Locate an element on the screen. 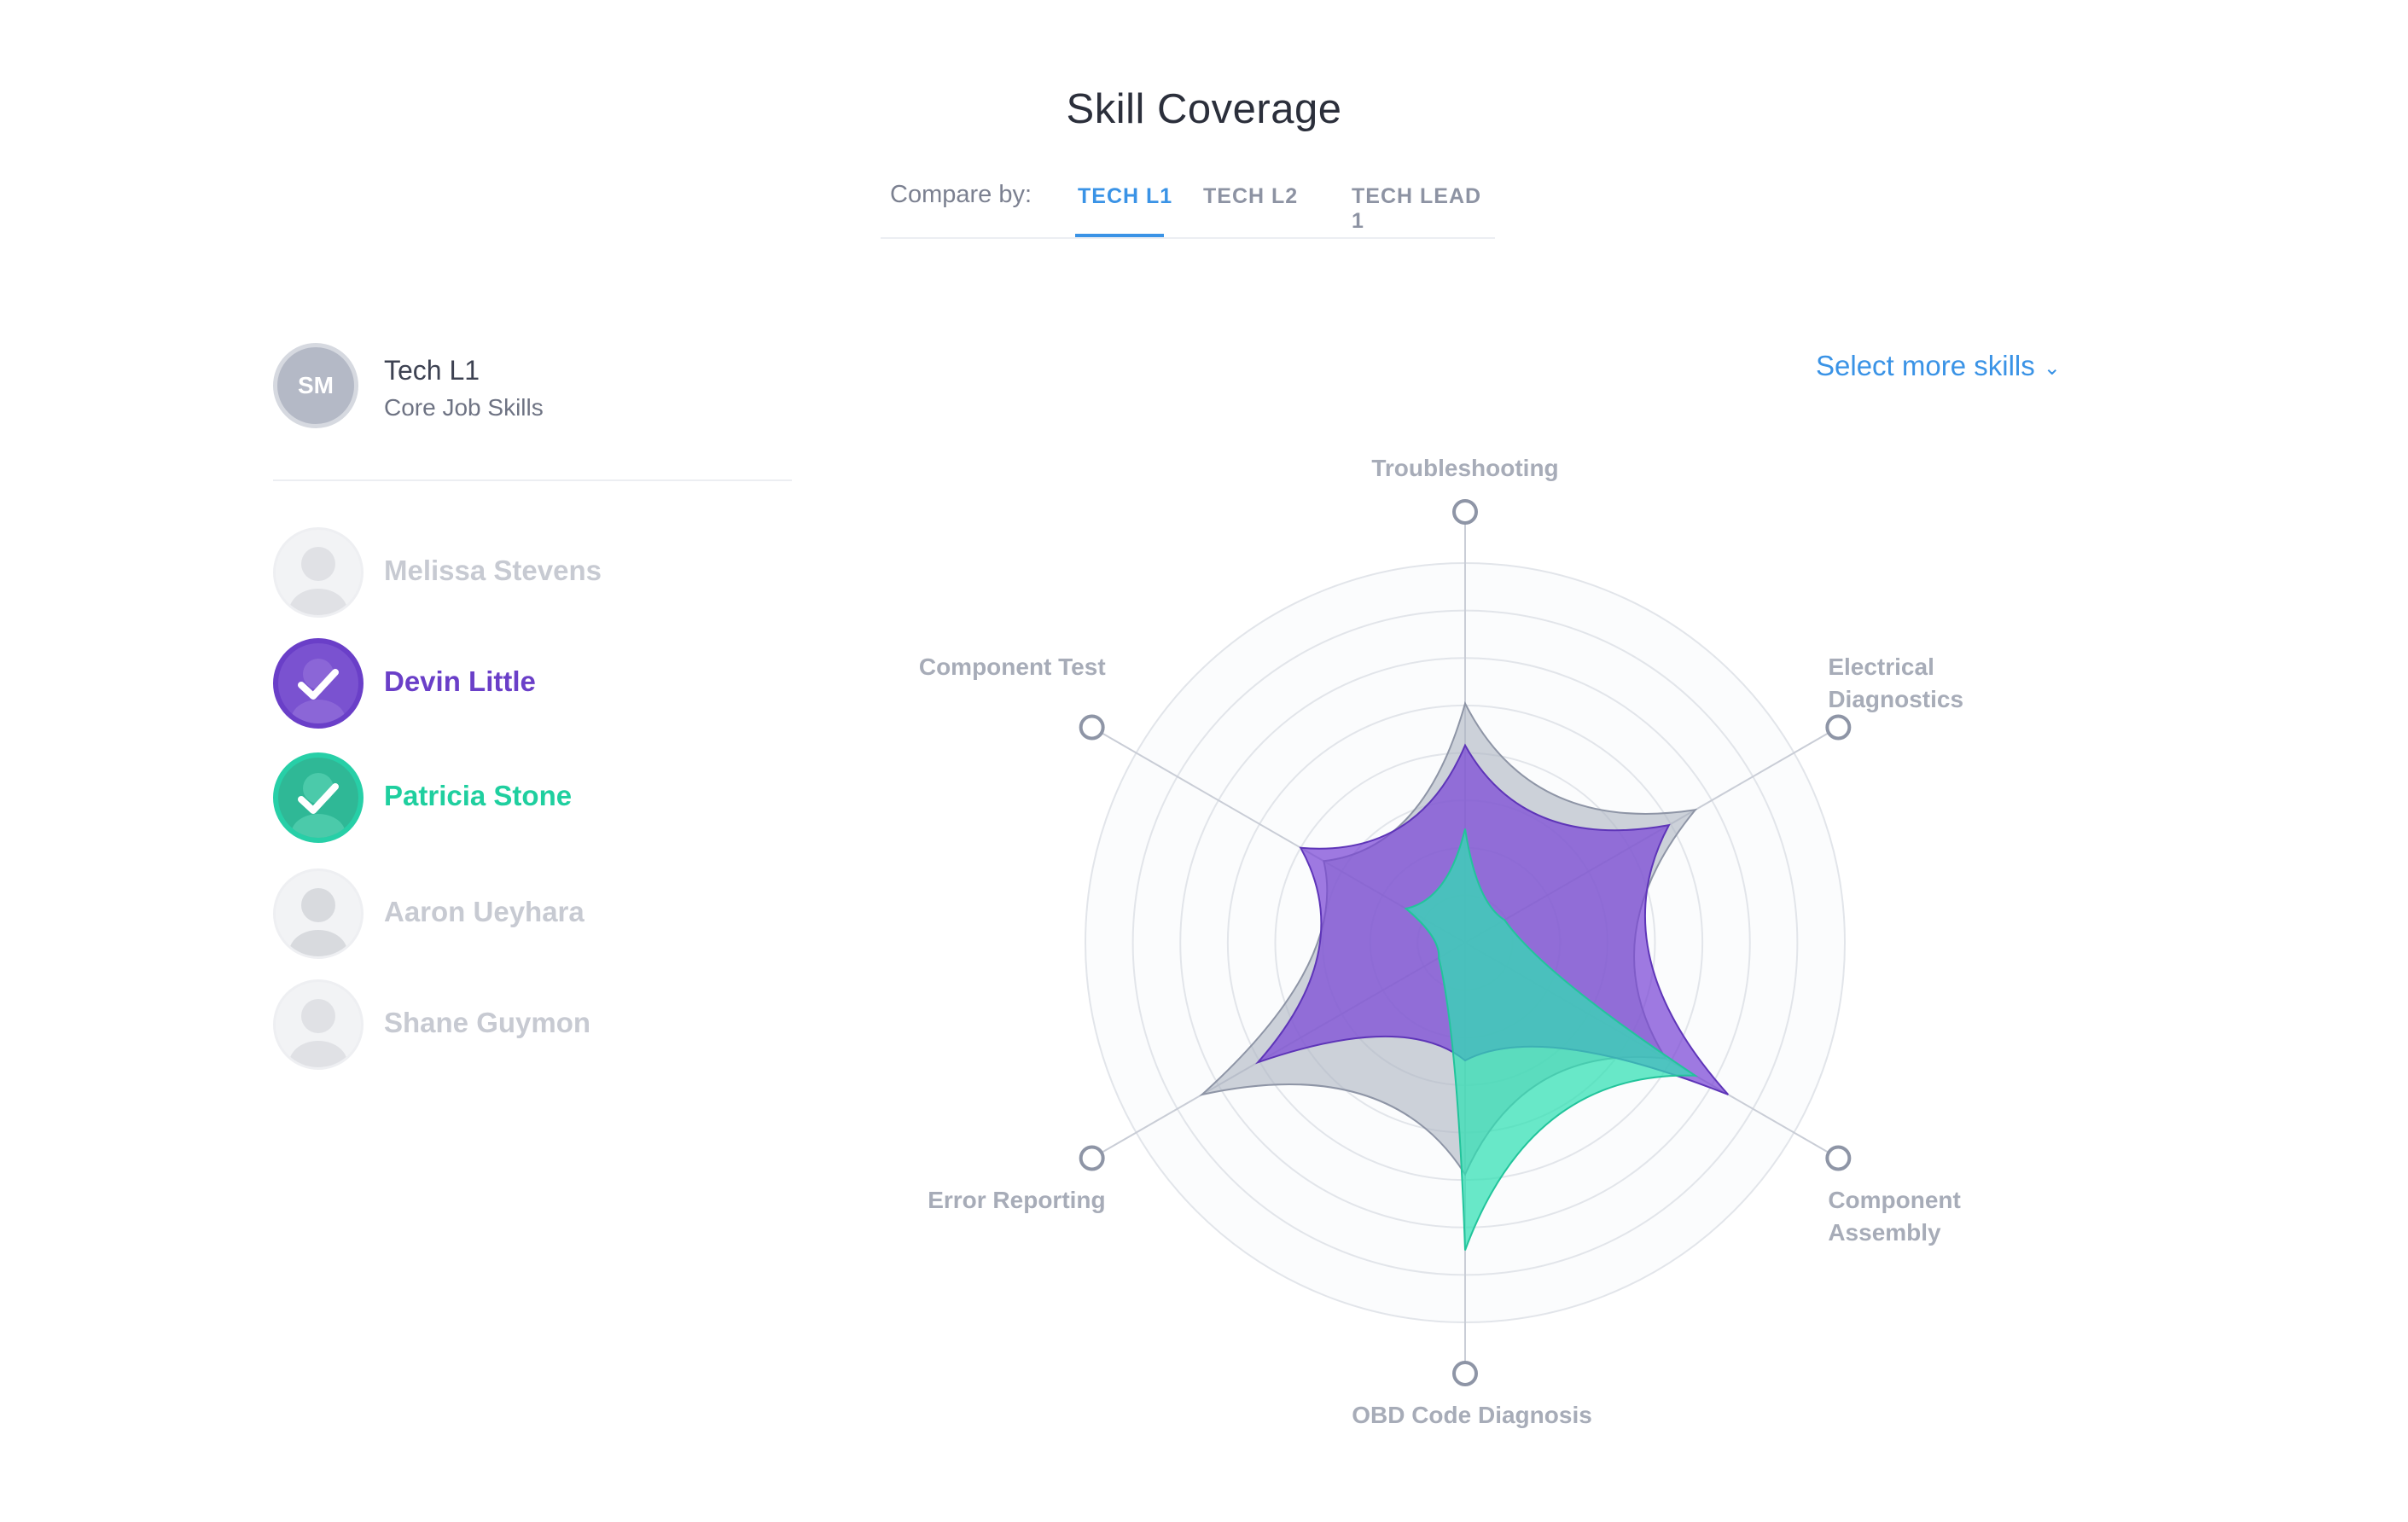 The width and height of the screenshot is (2408, 1522). person-shane-guymon: Shane Guymon is located at coordinates (529, 1026).